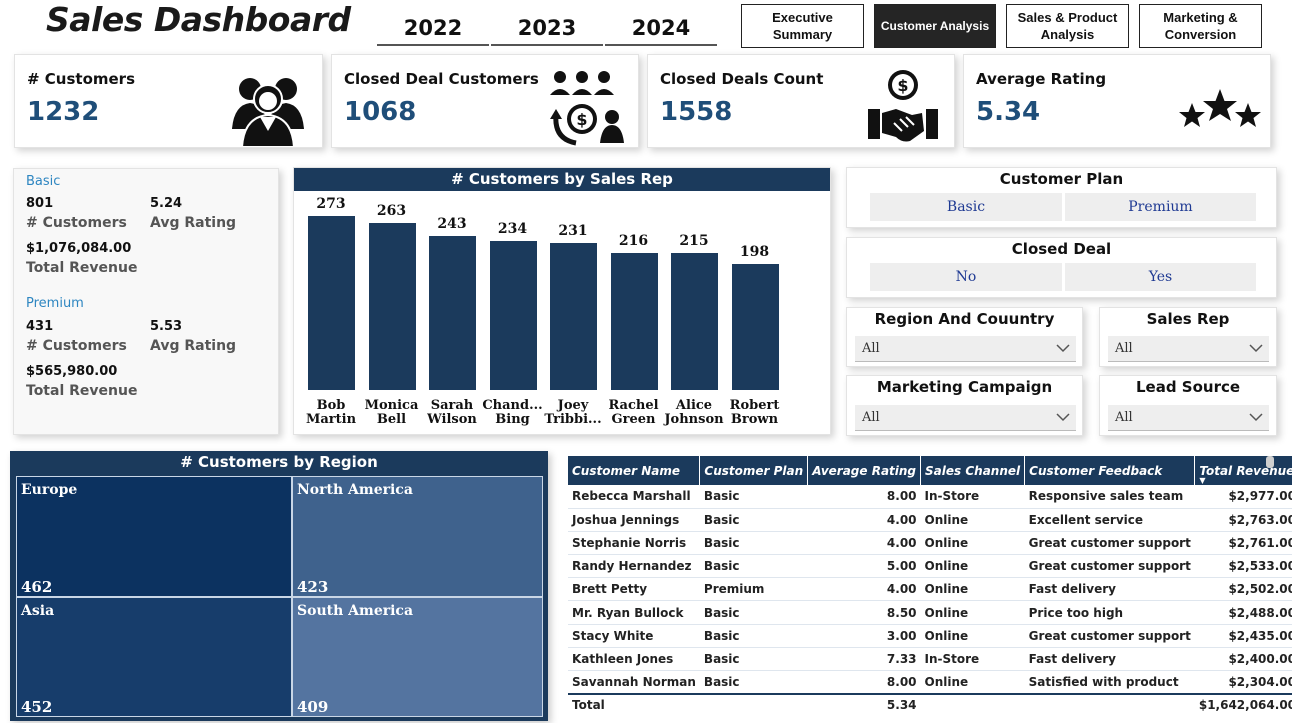  Describe the element at coordinates (193, 223) in the screenshot. I see `plan-rating-label: Avg Rating` at that location.